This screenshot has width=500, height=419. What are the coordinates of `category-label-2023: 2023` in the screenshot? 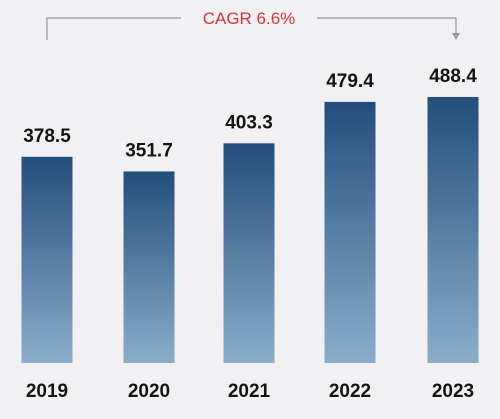 It's located at (453, 391).